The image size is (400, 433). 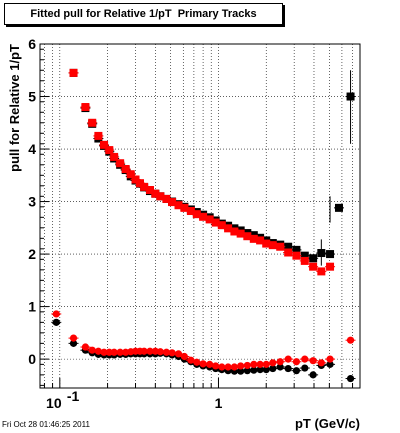 What do you see at coordinates (32, 149) in the screenshot?
I see `y-tick-label: 4` at bounding box center [32, 149].